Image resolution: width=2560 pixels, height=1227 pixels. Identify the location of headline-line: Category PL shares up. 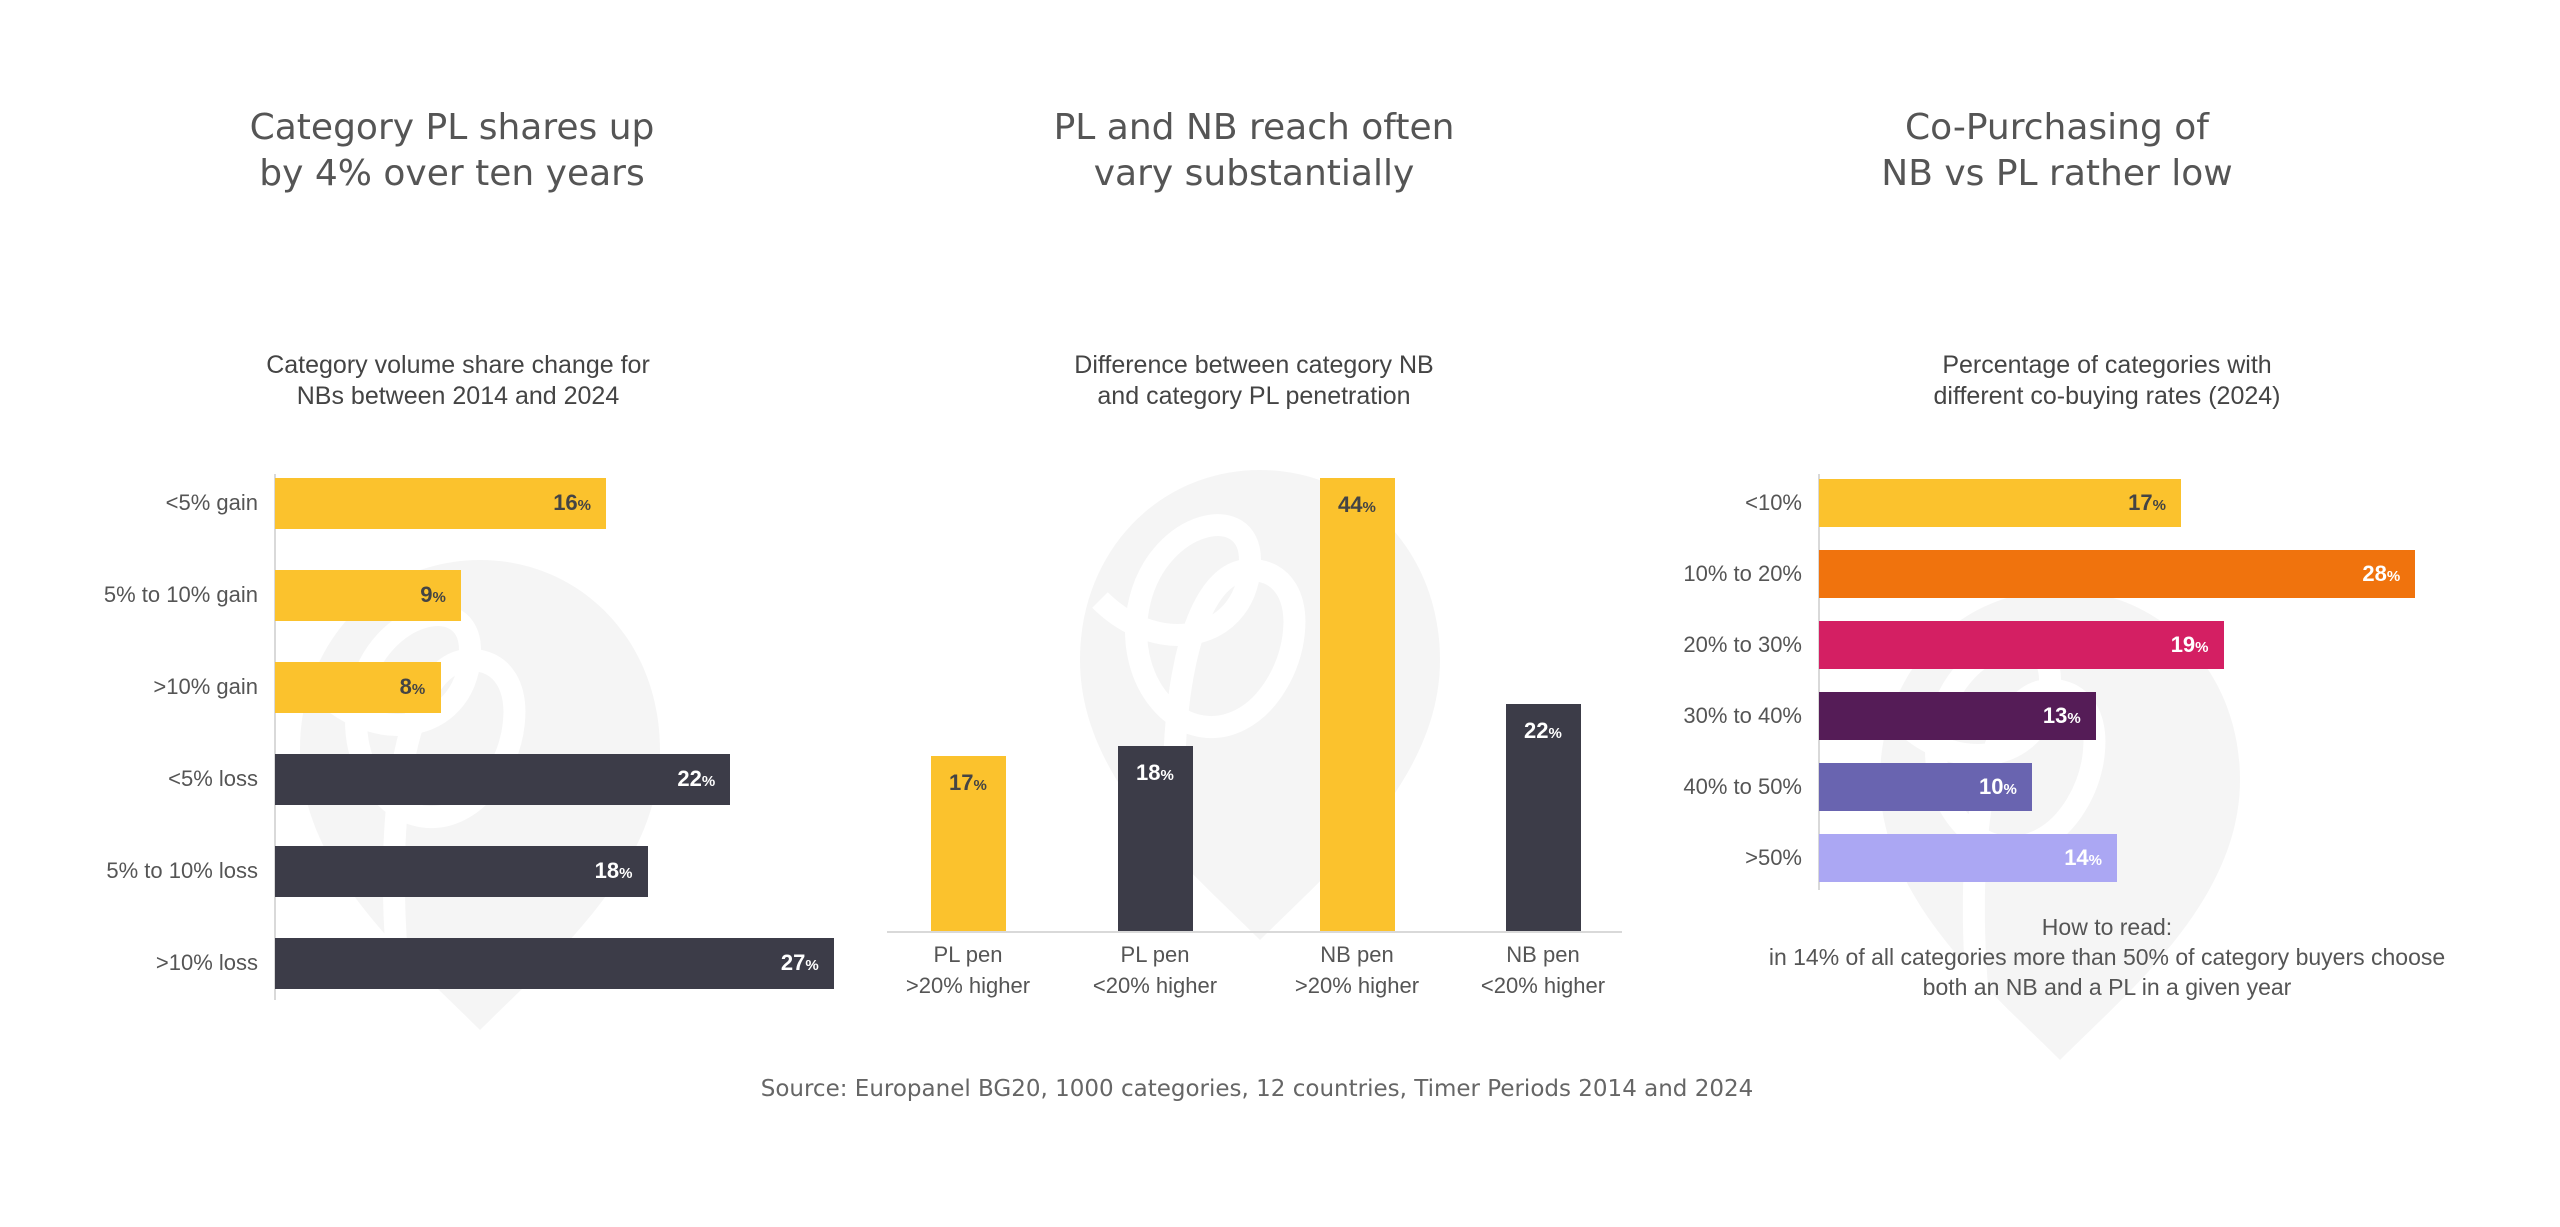
(452, 127).